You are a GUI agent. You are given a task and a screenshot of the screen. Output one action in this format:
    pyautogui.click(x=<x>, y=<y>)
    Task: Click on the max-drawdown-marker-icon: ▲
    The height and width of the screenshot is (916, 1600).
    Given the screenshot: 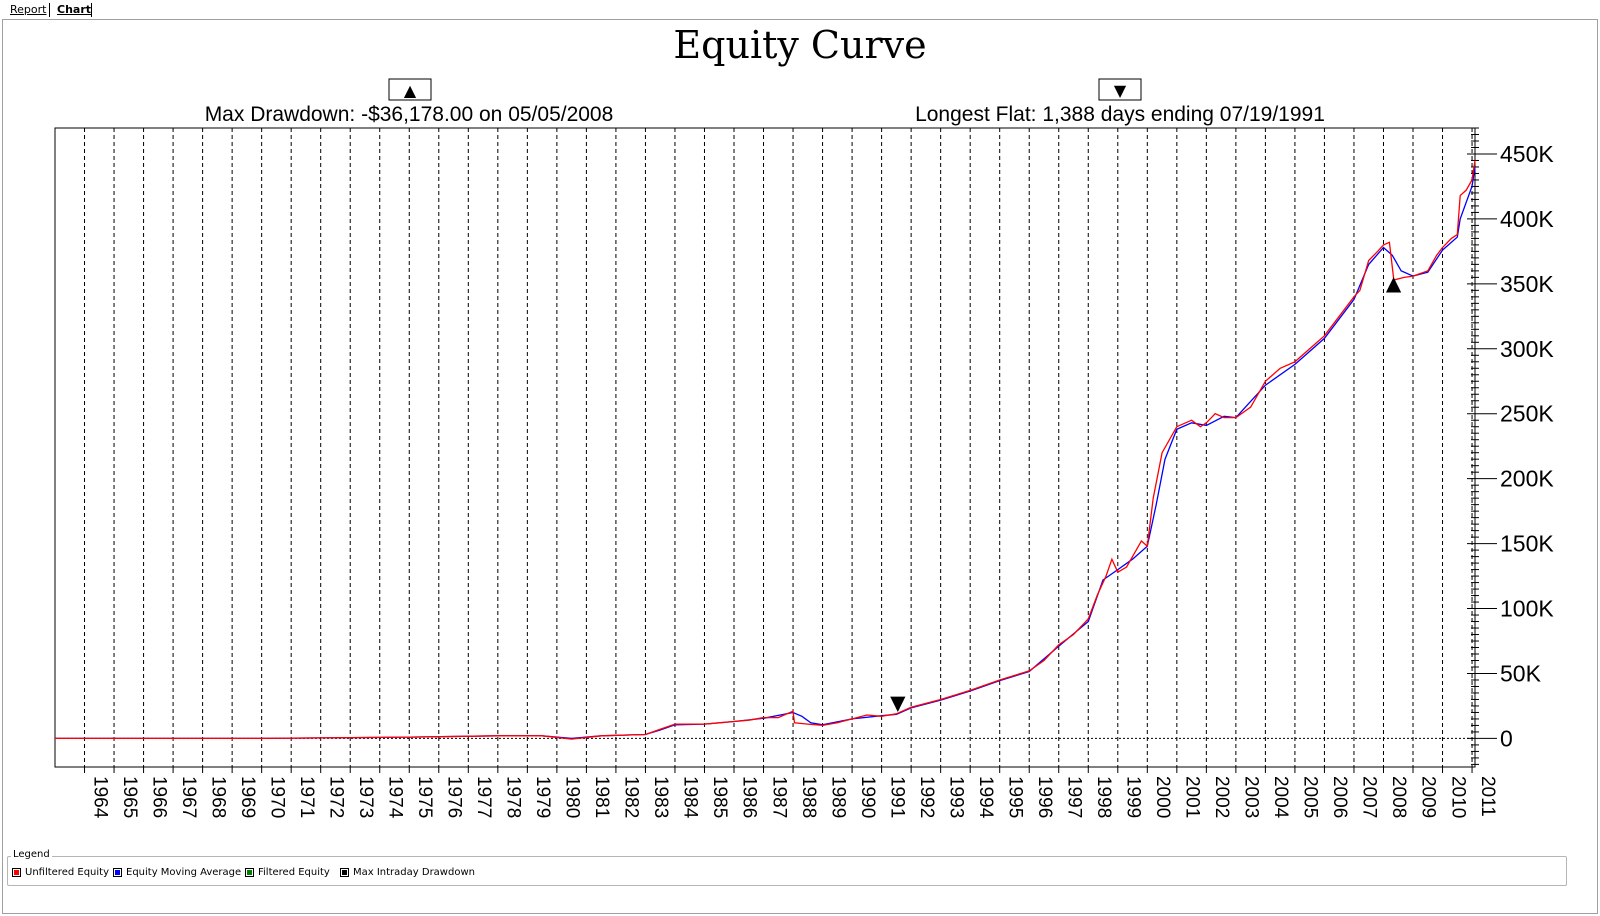 What is the action you would take?
    pyautogui.click(x=410, y=90)
    